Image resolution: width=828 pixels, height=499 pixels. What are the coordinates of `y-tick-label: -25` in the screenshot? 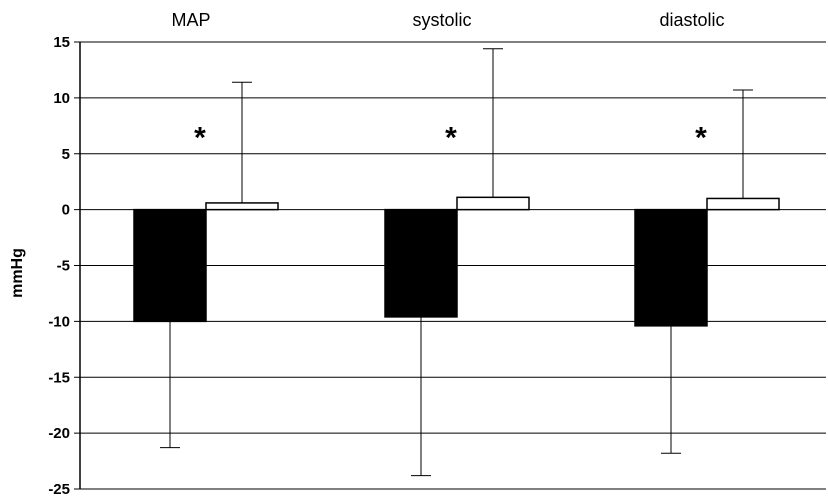 It's located at (59, 489).